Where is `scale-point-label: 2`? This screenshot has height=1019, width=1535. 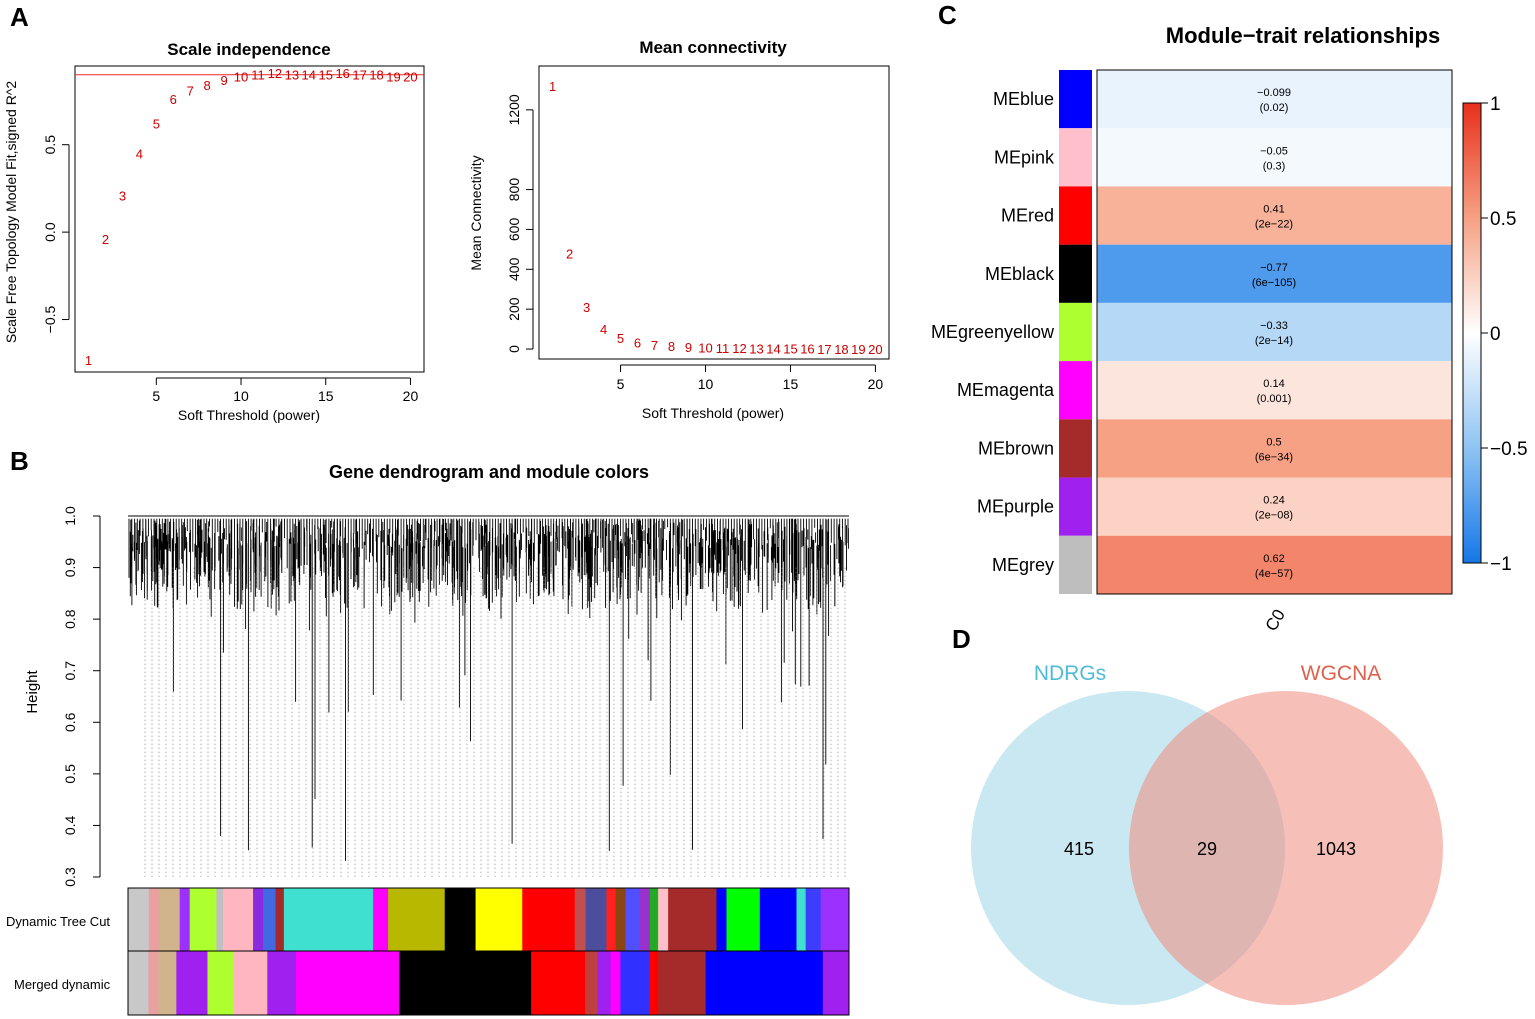 scale-point-label: 2 is located at coordinates (105, 239).